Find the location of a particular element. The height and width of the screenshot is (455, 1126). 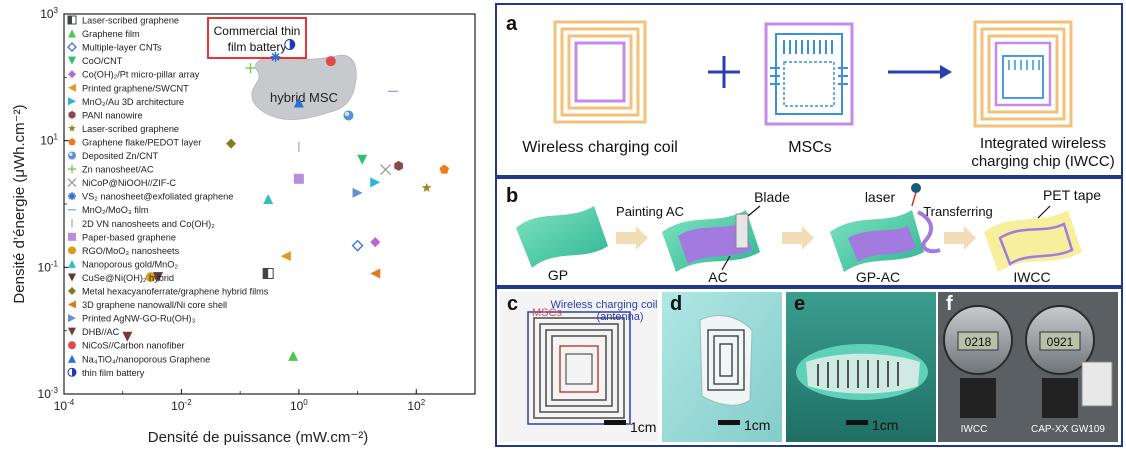

gp-sheet is located at coordinates (562, 237).